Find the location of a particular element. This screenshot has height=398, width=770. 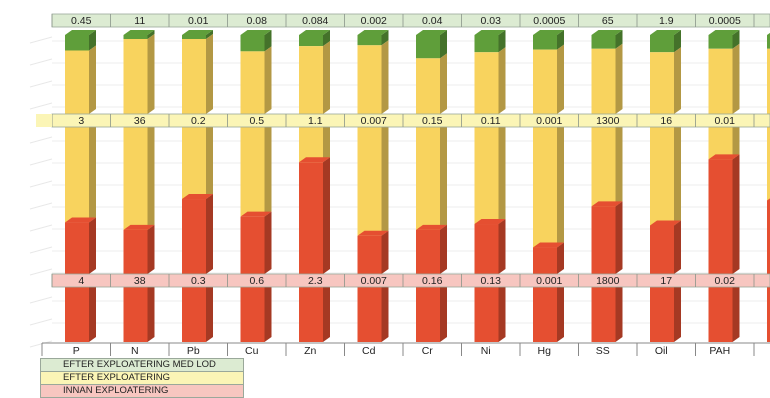

bar-ba-yellow is located at coordinates (768, 164).